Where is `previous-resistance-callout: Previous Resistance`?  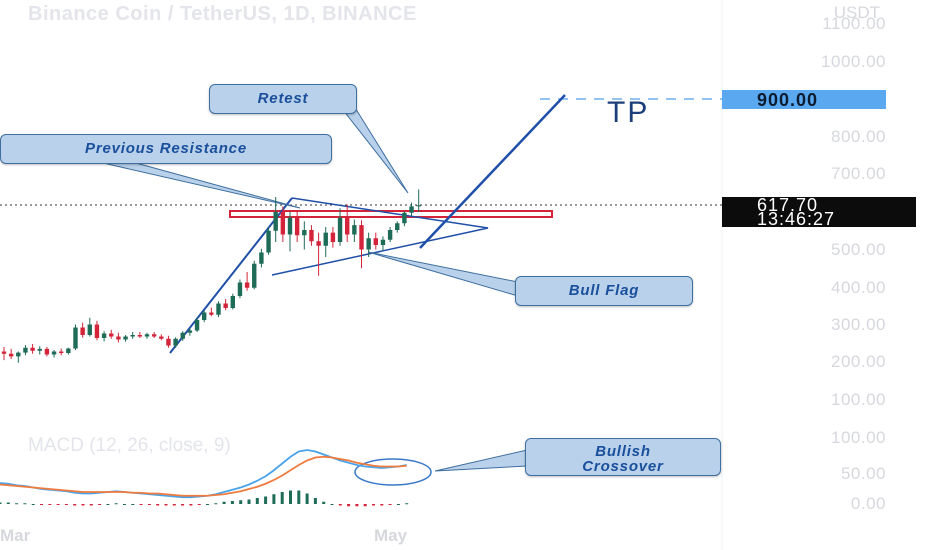
previous-resistance-callout: Previous Resistance is located at coordinates (166, 149).